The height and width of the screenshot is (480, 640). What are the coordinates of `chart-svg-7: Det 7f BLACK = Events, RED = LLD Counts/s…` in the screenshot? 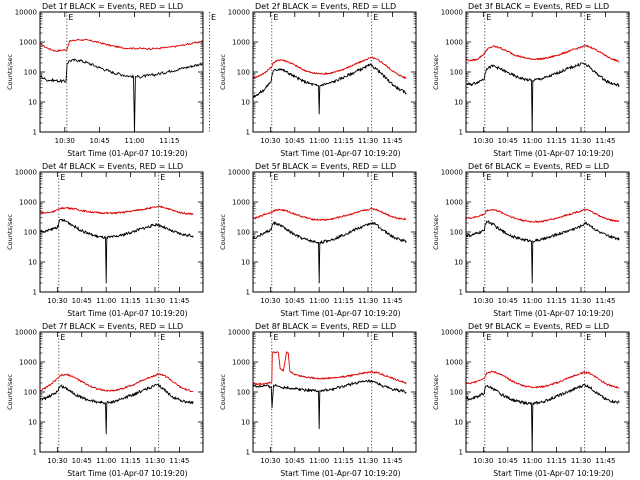 It's located at (105, 400).